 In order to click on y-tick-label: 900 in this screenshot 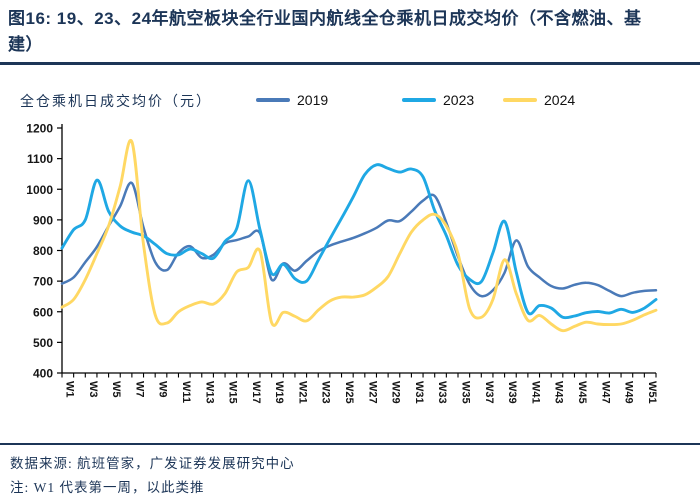, I will do `click(43, 220)`.